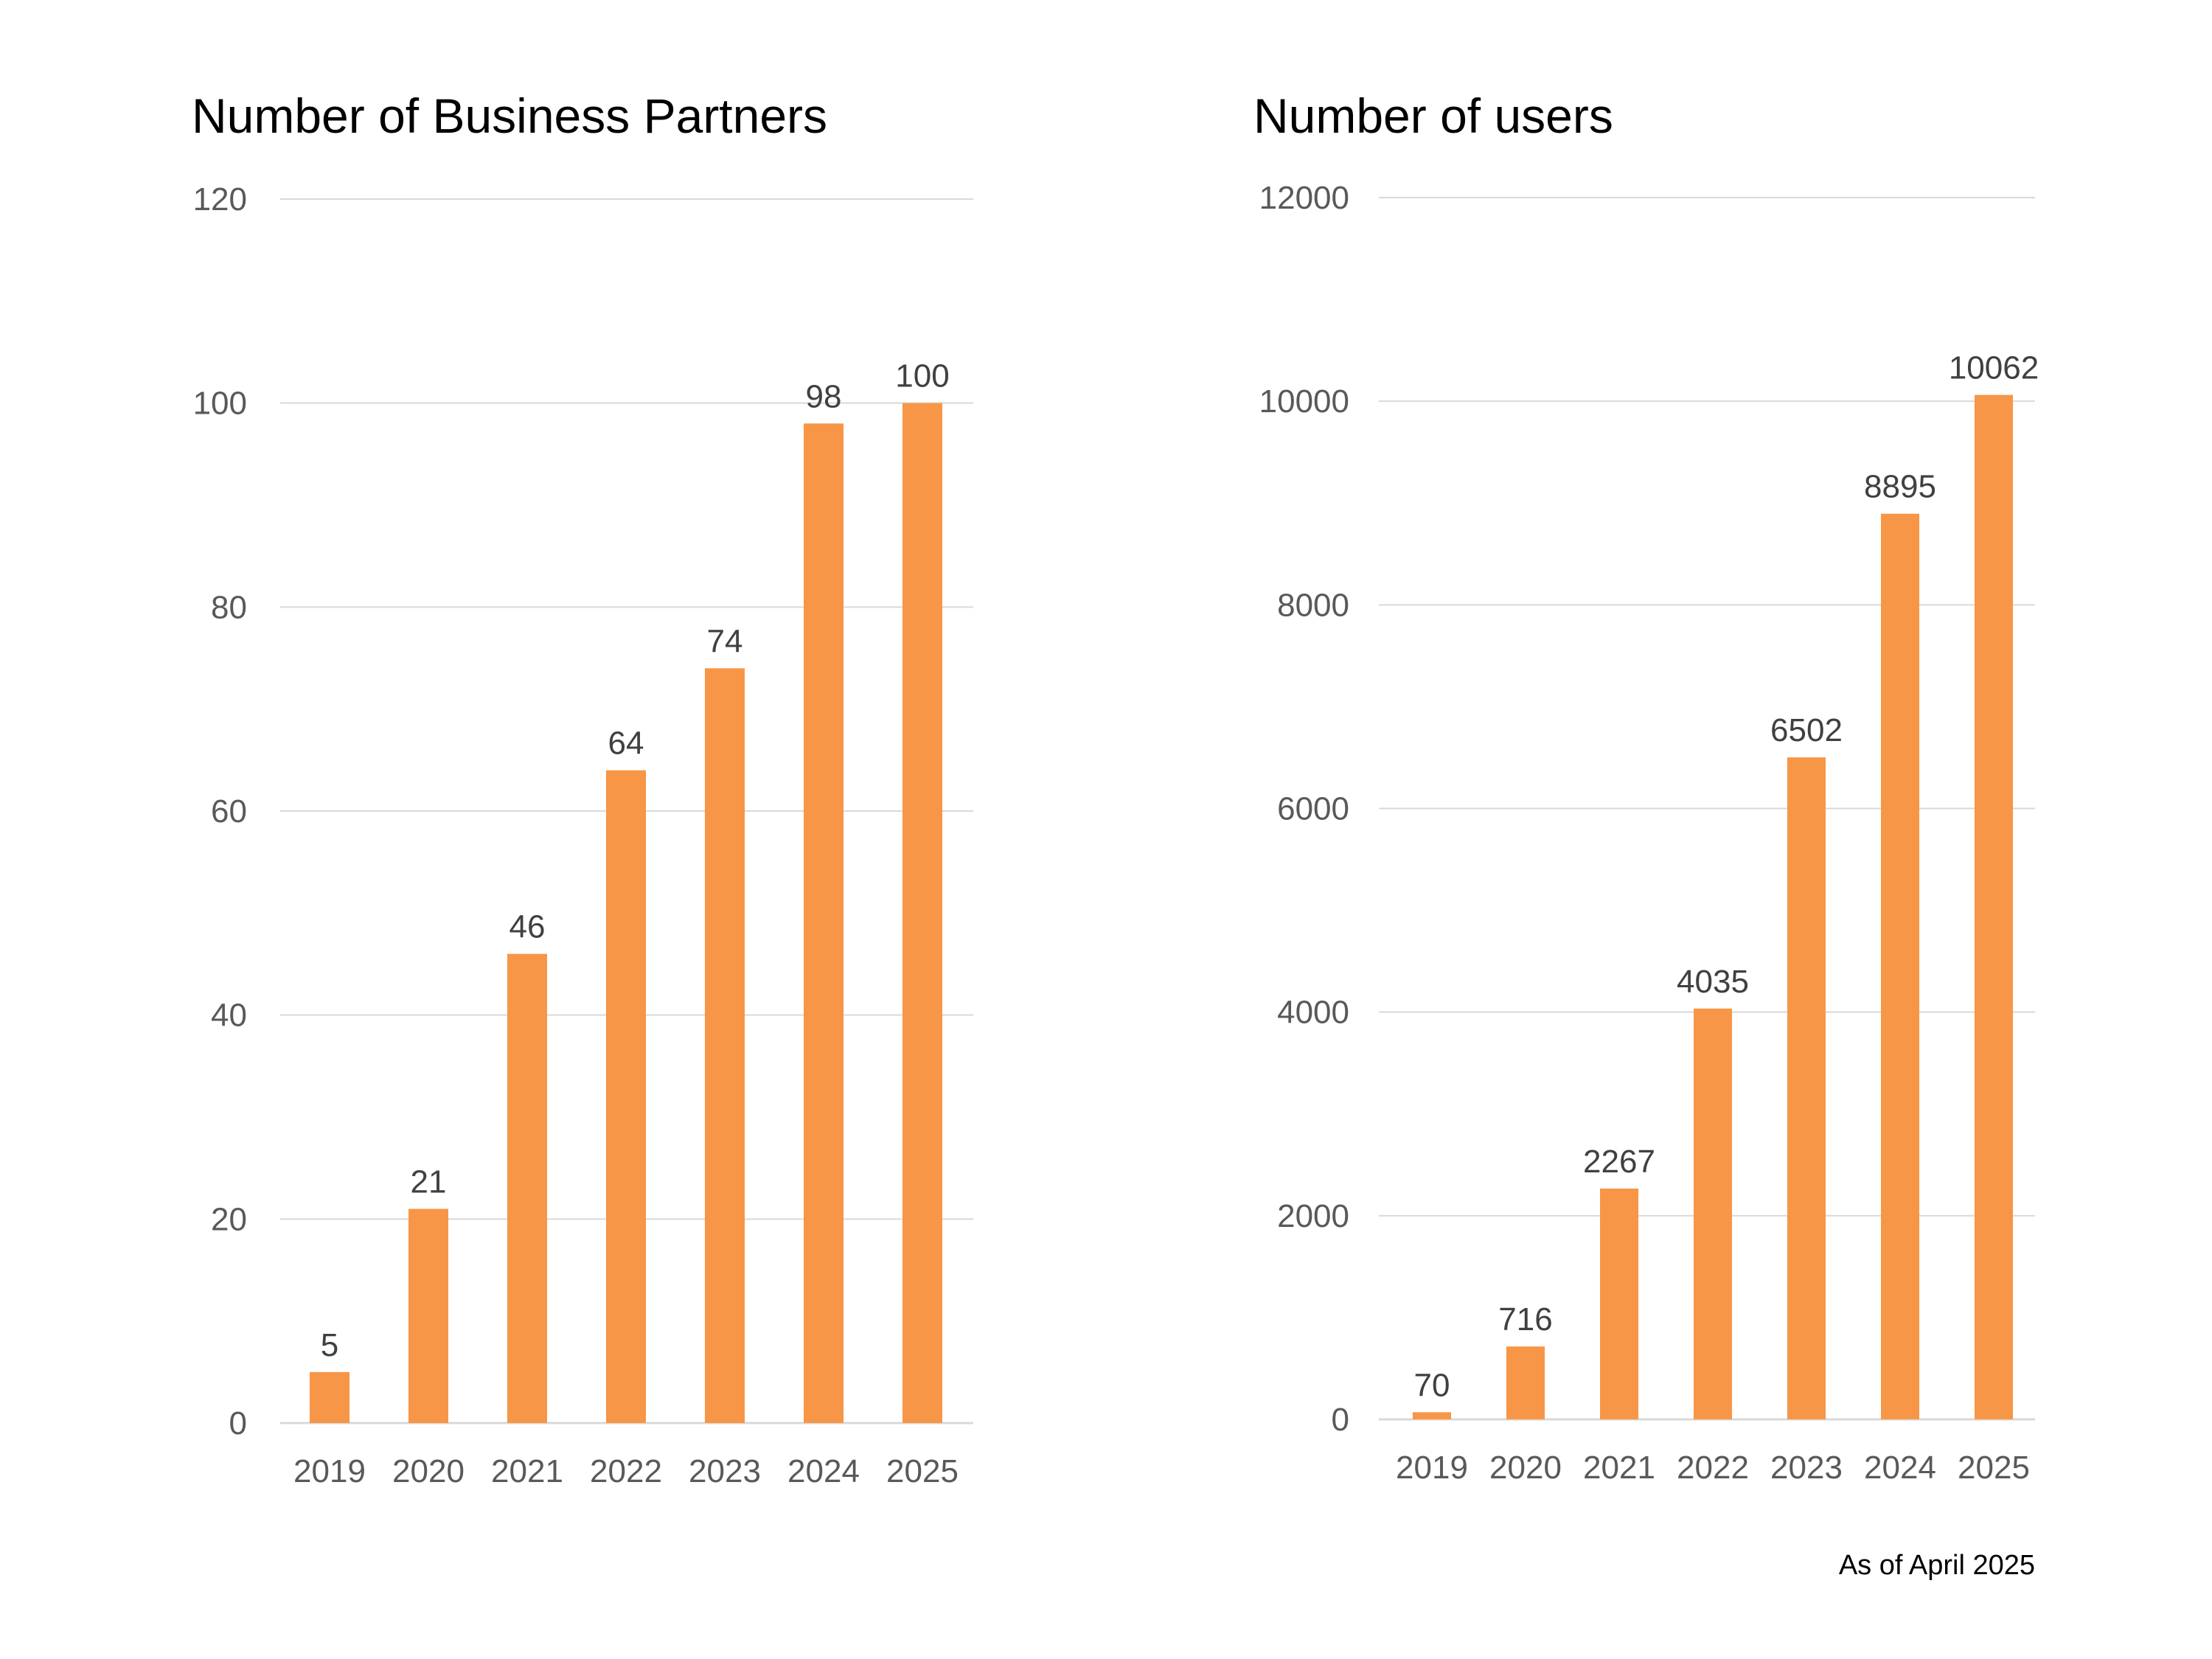  Describe the element at coordinates (1994, 368) in the screenshot. I see `data-label: 10062` at that location.